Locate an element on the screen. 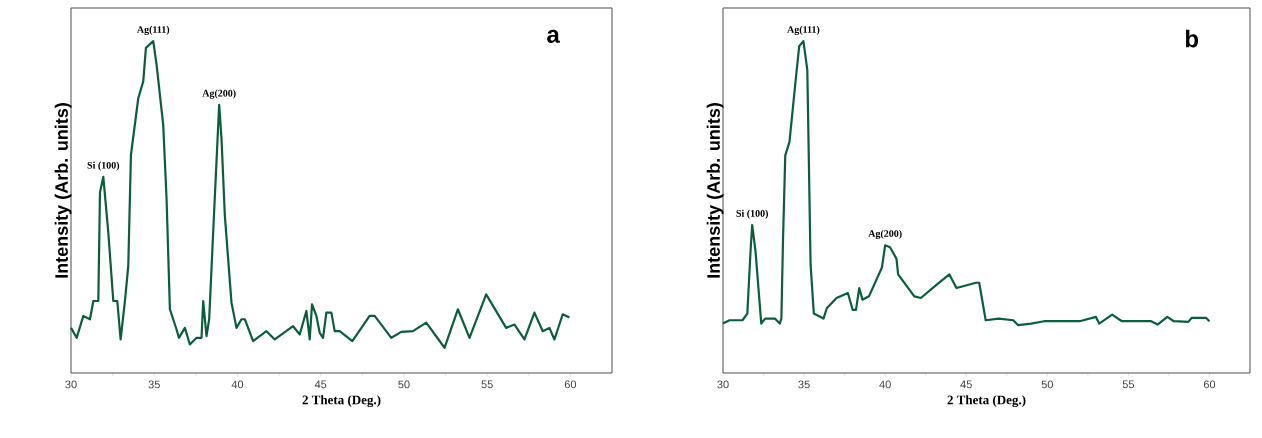 Image resolution: width=1262 pixels, height=438 pixels. chart-title: b is located at coordinates (1192, 38).